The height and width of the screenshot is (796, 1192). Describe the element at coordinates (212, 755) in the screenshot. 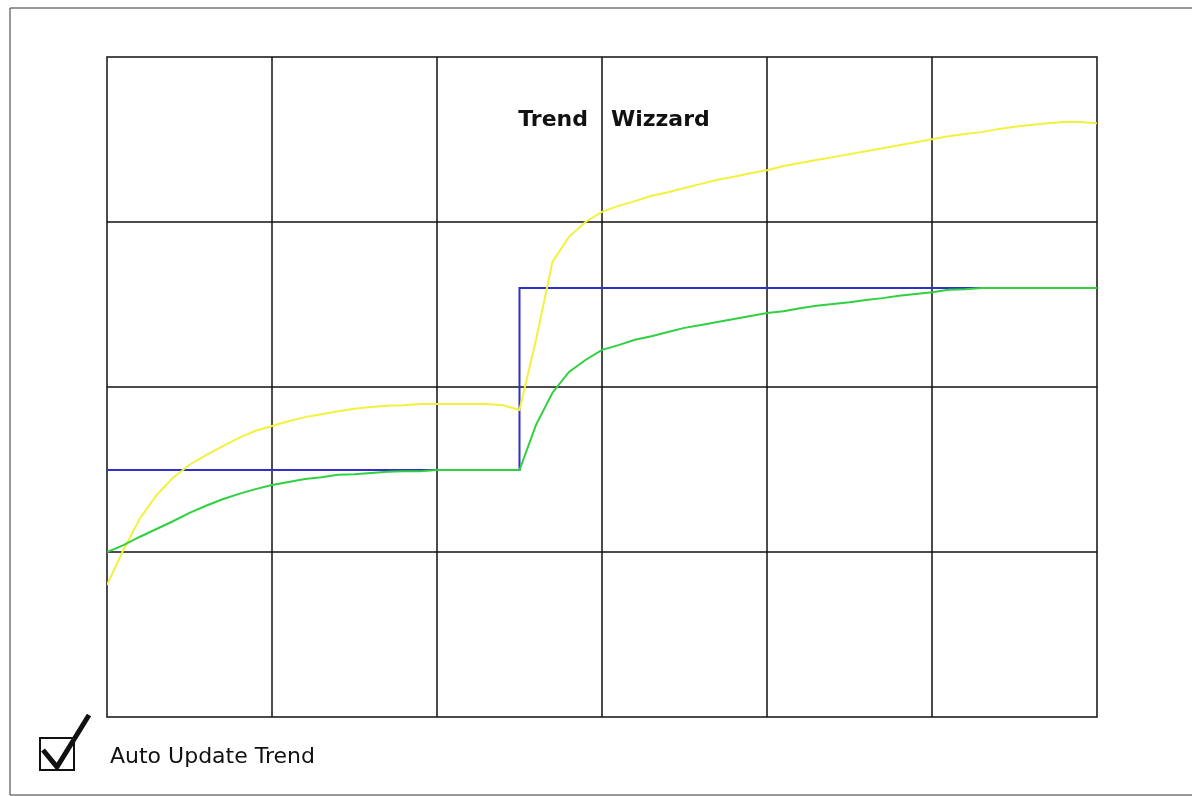

I see `text: Auto Update Trend` at that location.